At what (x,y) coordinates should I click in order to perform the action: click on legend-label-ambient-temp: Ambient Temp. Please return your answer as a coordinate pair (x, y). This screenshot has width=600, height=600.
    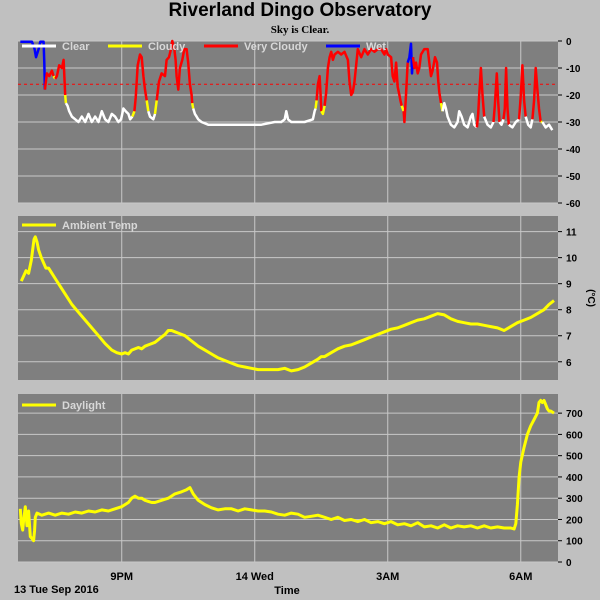
    Looking at the image, I should click on (100, 226).